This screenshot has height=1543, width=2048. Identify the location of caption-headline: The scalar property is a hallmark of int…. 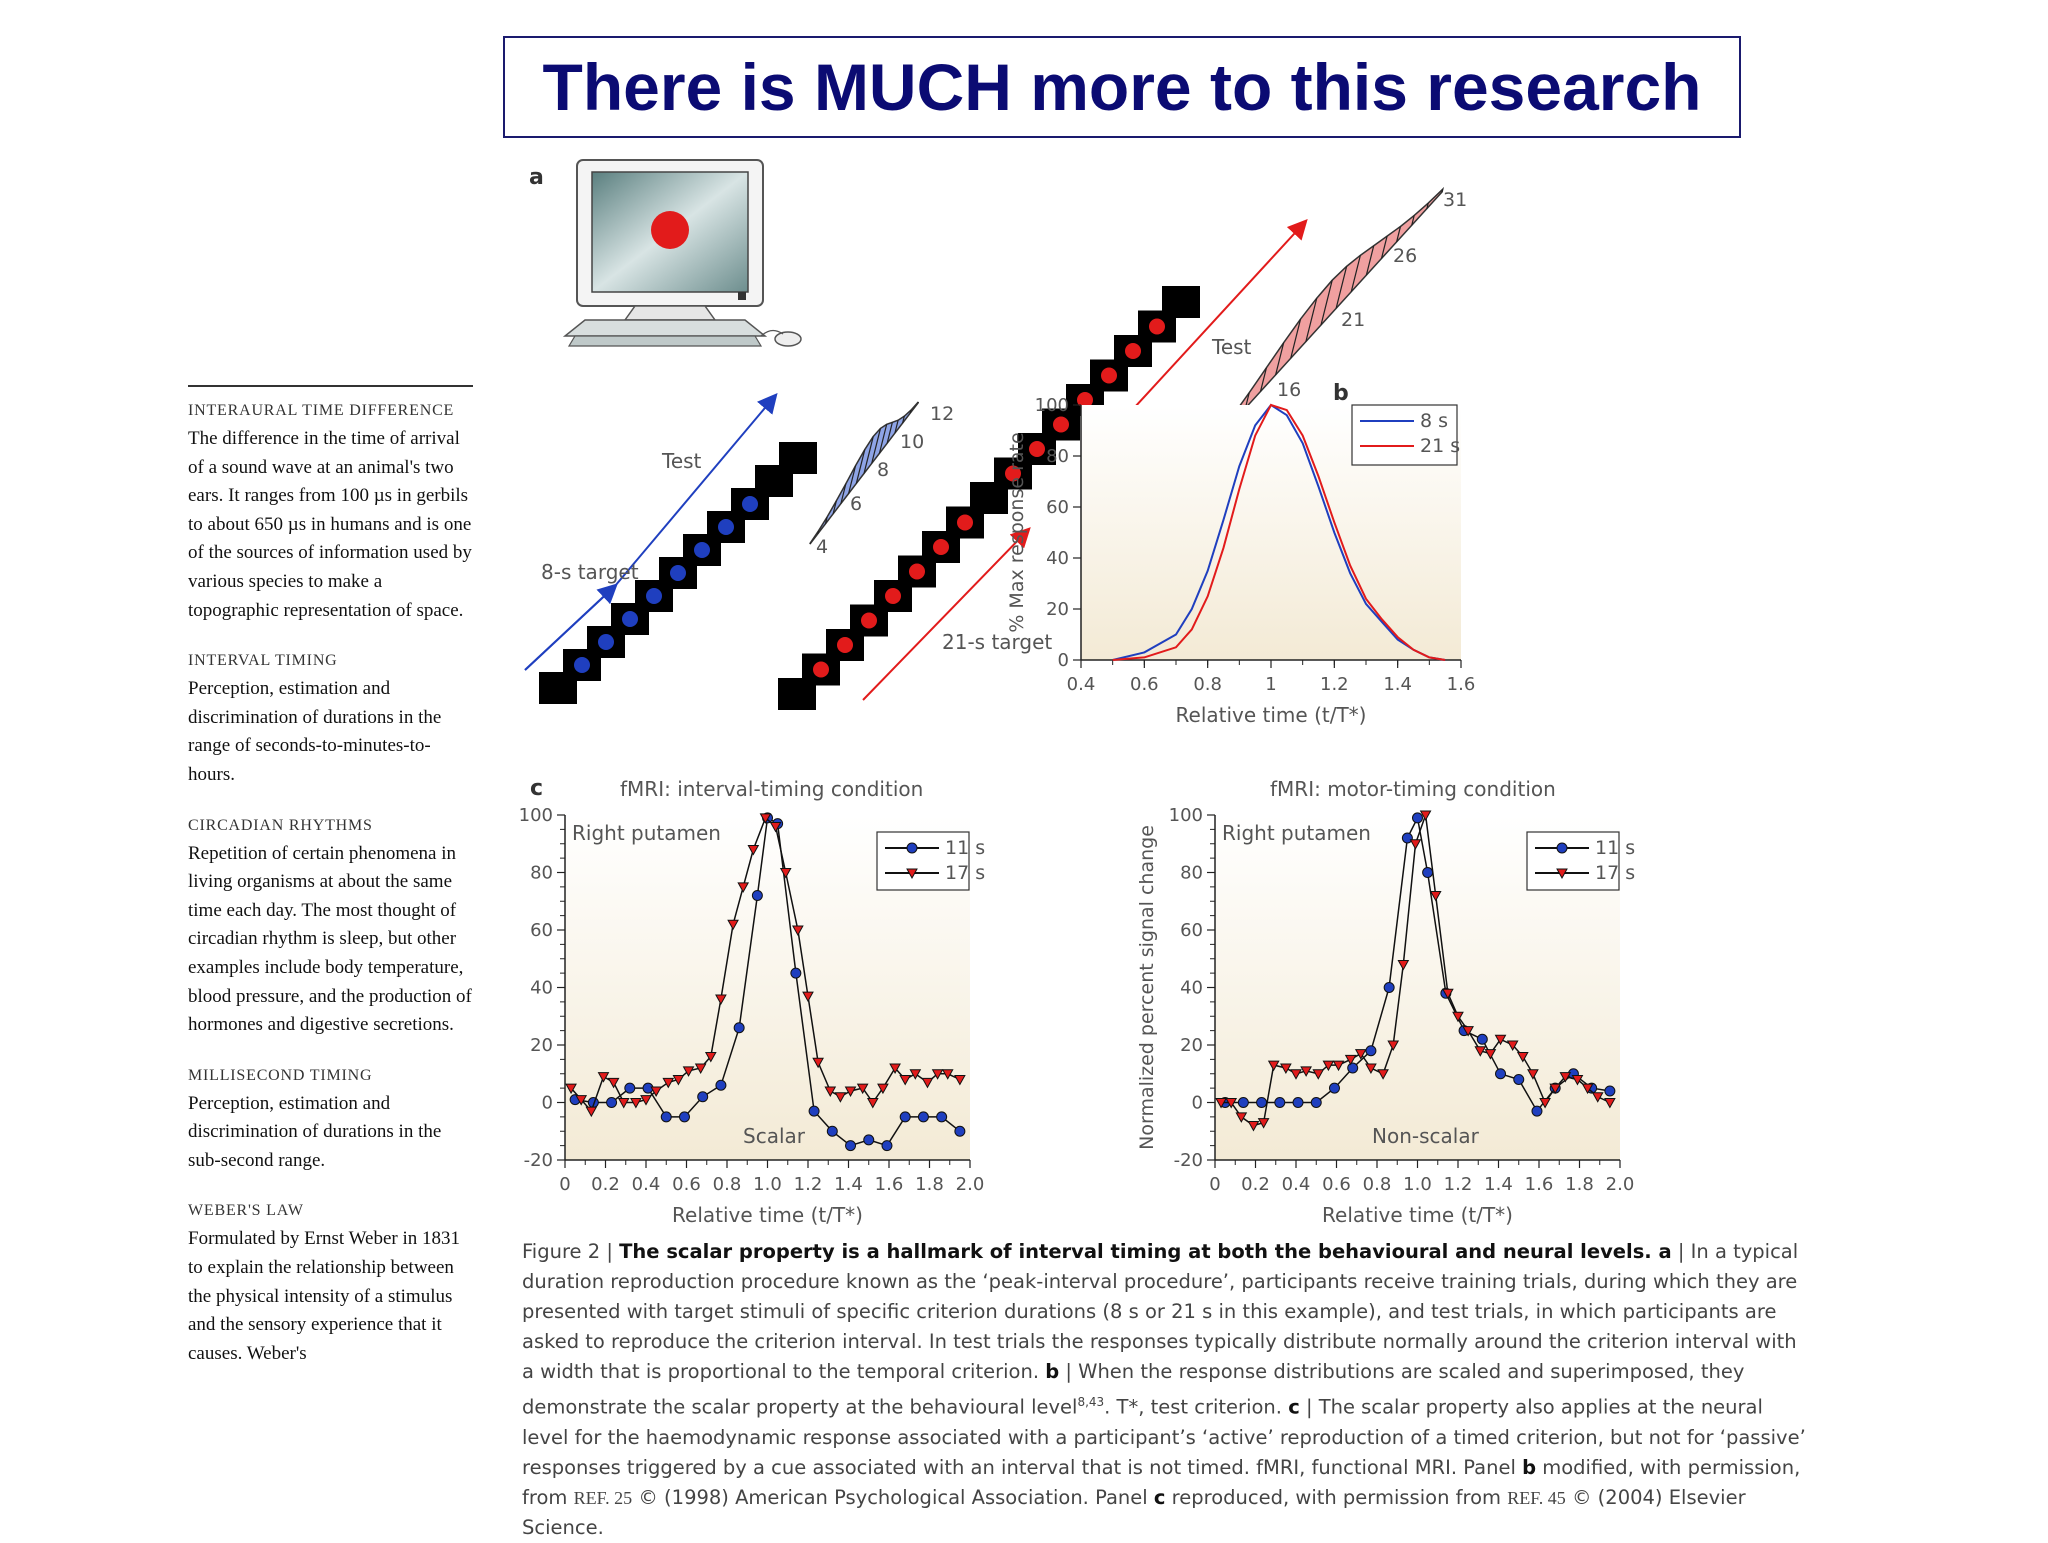
(1145, 1251).